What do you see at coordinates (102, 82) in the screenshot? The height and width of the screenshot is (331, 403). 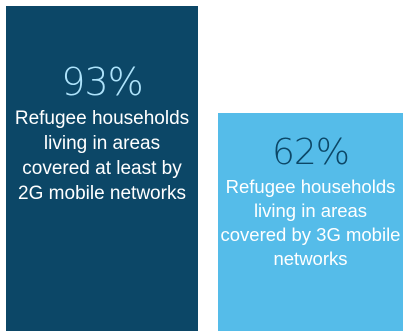 I see `stat-value-2g: 93%` at bounding box center [102, 82].